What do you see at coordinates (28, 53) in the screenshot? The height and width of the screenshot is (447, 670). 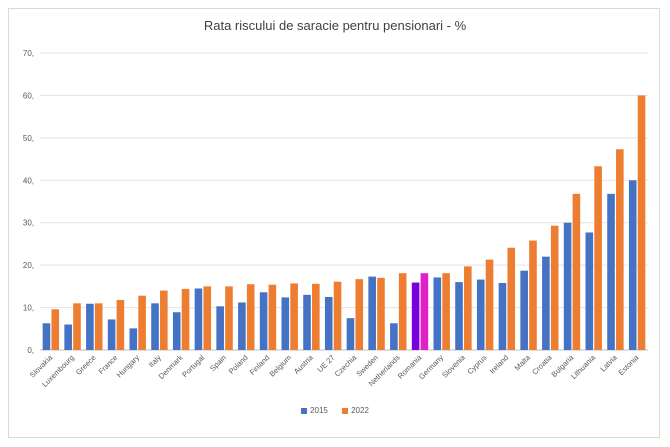 I see `y-tick-label: 70,` at bounding box center [28, 53].